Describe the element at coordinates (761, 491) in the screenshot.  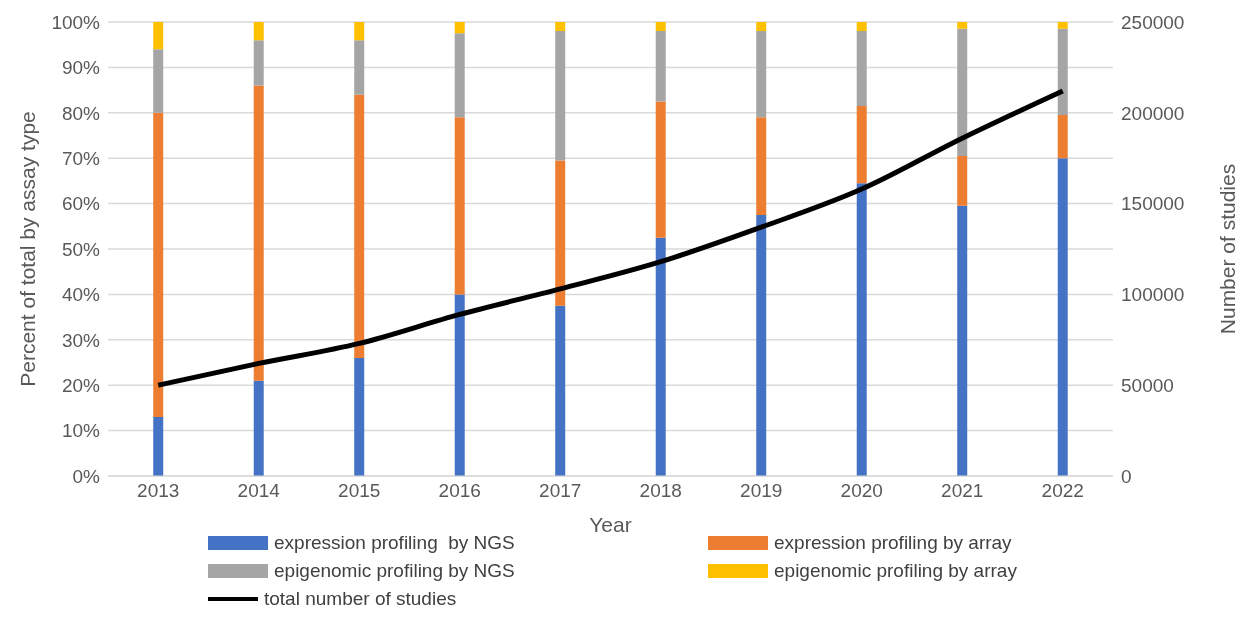
I see `x-tick-label: 2019` at that location.